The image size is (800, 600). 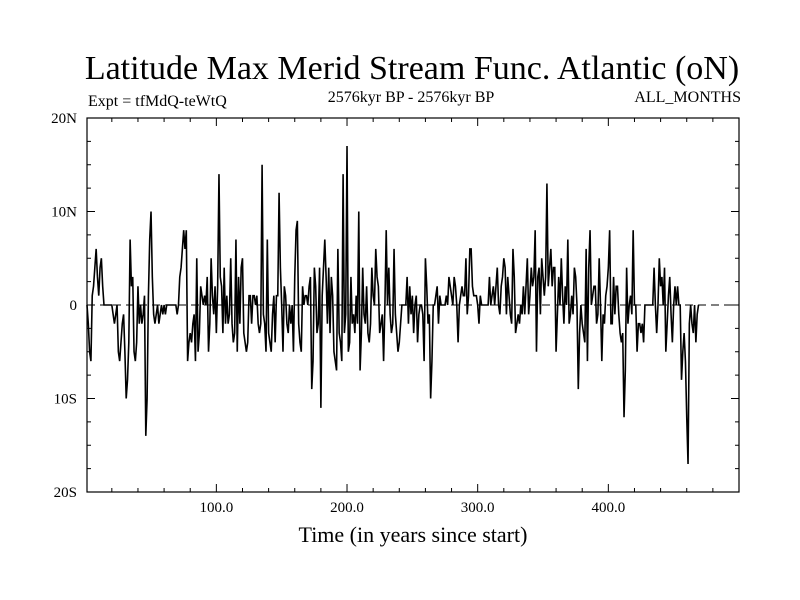 What do you see at coordinates (411, 97) in the screenshot?
I see `time-range-label: 2576kyr BP - 2576kyr BP` at bounding box center [411, 97].